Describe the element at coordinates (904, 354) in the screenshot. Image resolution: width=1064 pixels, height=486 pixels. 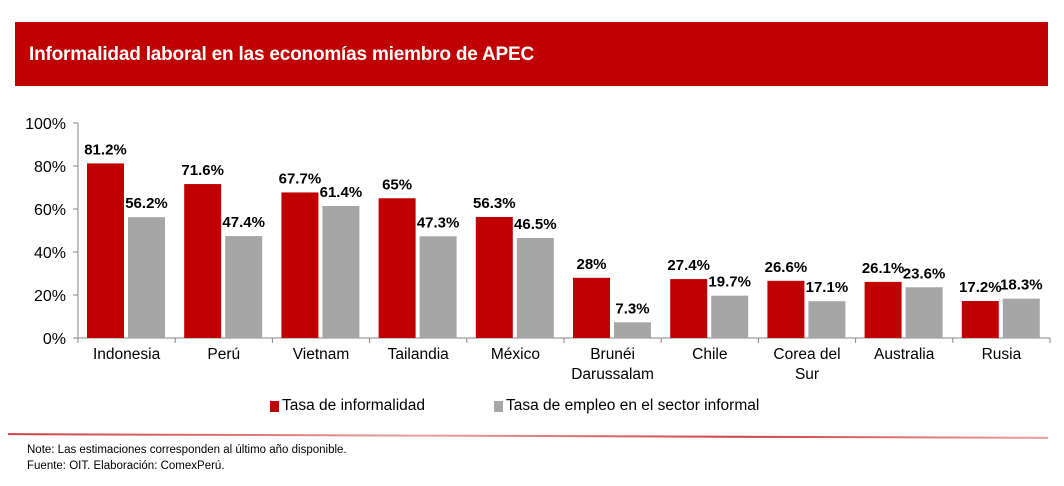
I see `x-tick-label: Australia` at that location.